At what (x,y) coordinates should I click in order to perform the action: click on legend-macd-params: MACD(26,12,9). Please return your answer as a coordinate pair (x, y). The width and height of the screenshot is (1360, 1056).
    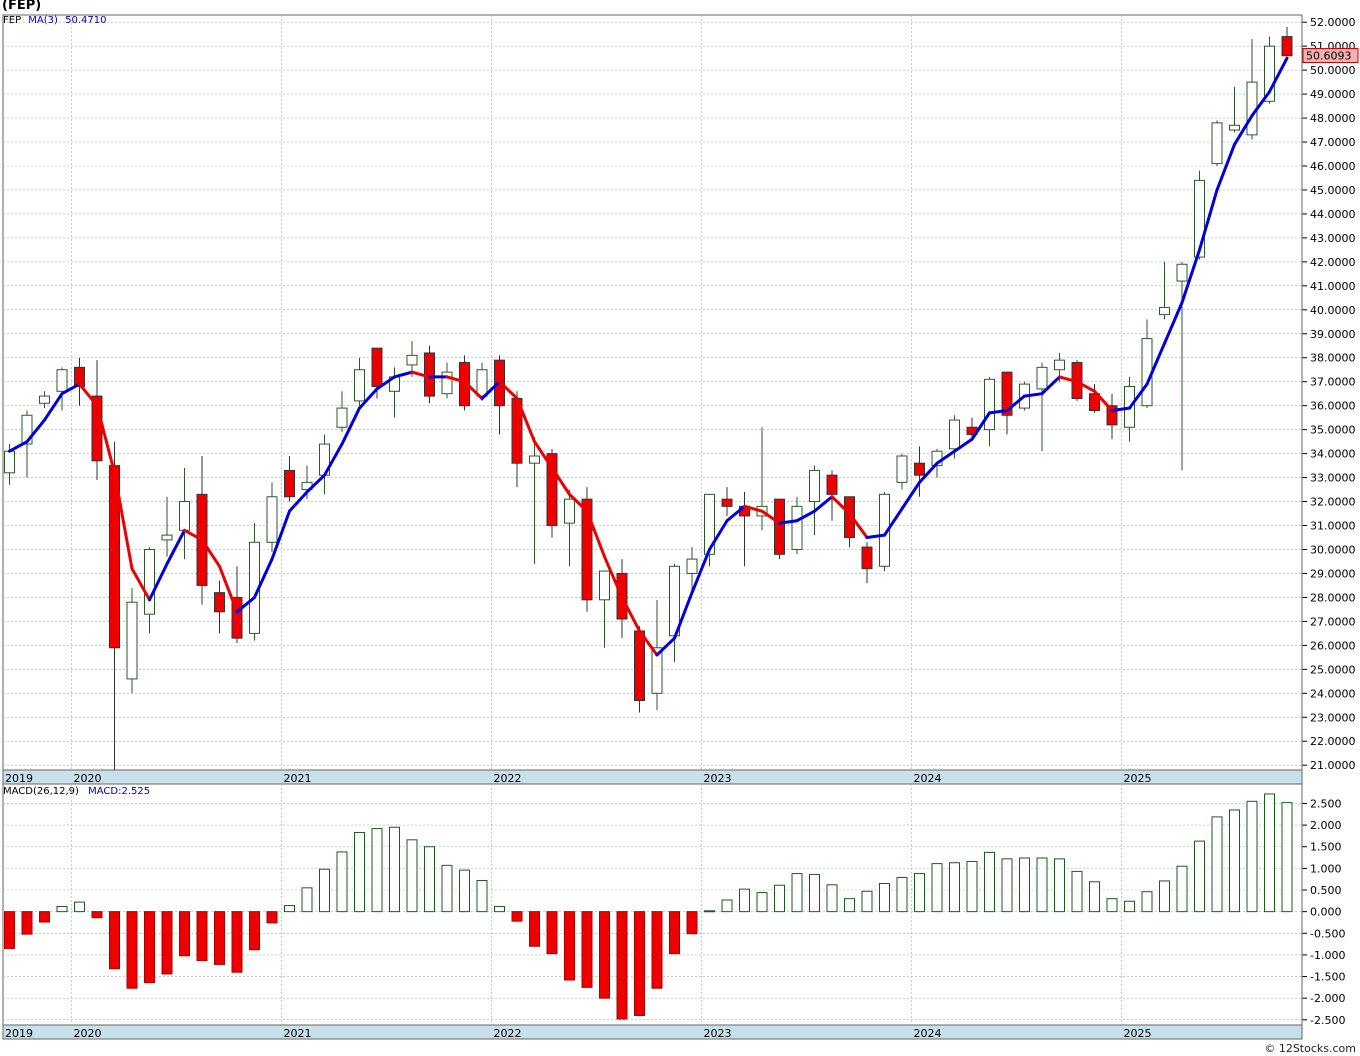
    Looking at the image, I should click on (41, 791).